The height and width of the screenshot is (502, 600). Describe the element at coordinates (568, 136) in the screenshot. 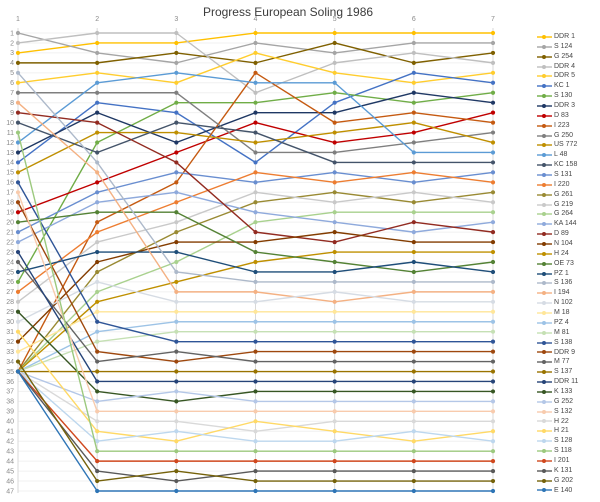

I see `legend-item: G 250` at that location.